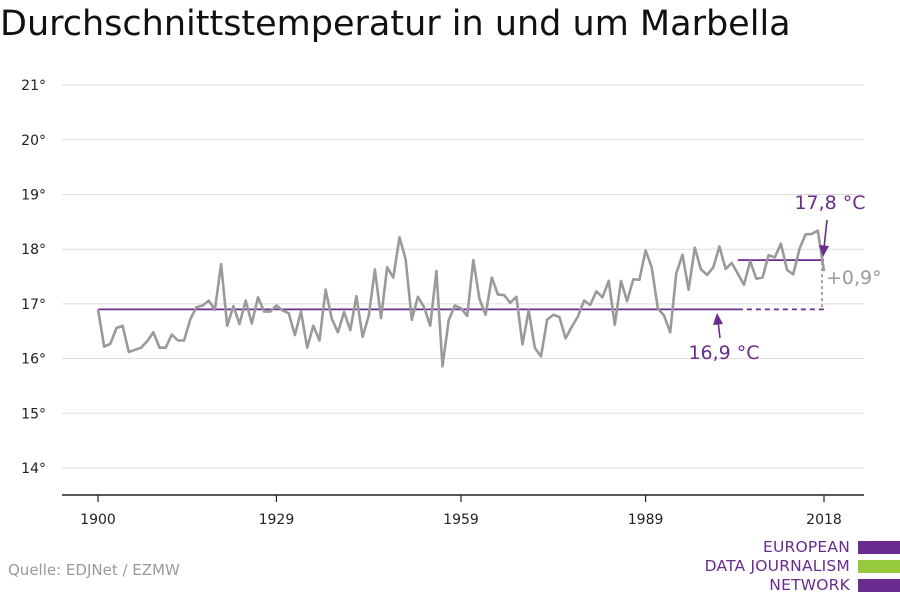 The width and height of the screenshot is (900, 600). I want to click on x-axis-ticks: 1900 1929 1959 1989 2018, so click(461, 511).